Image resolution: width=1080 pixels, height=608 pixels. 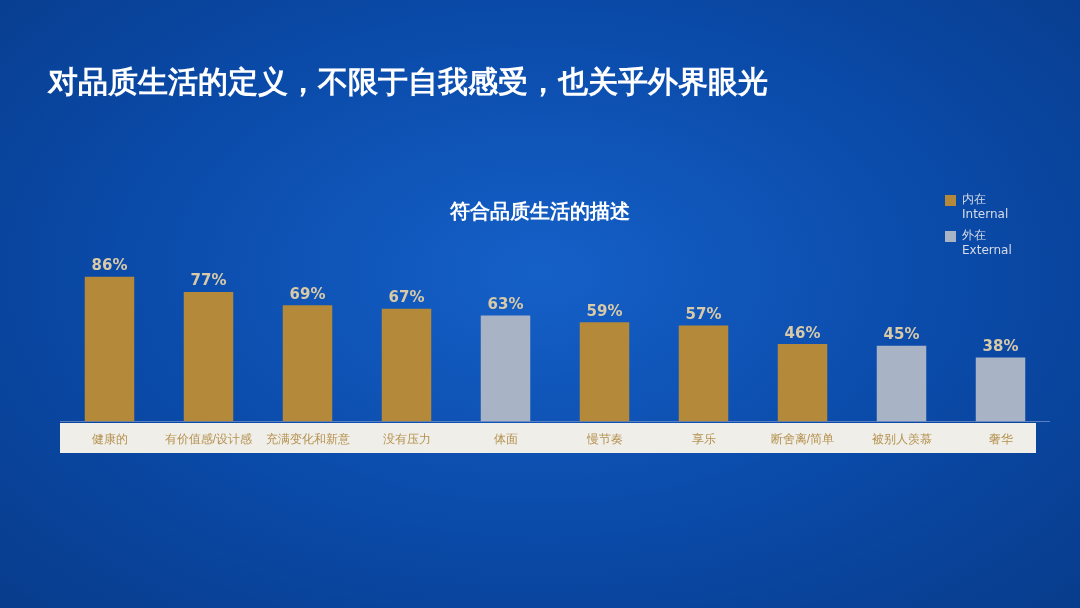 I want to click on x-tick-label: 有价值感/设计感, so click(x=208, y=439).